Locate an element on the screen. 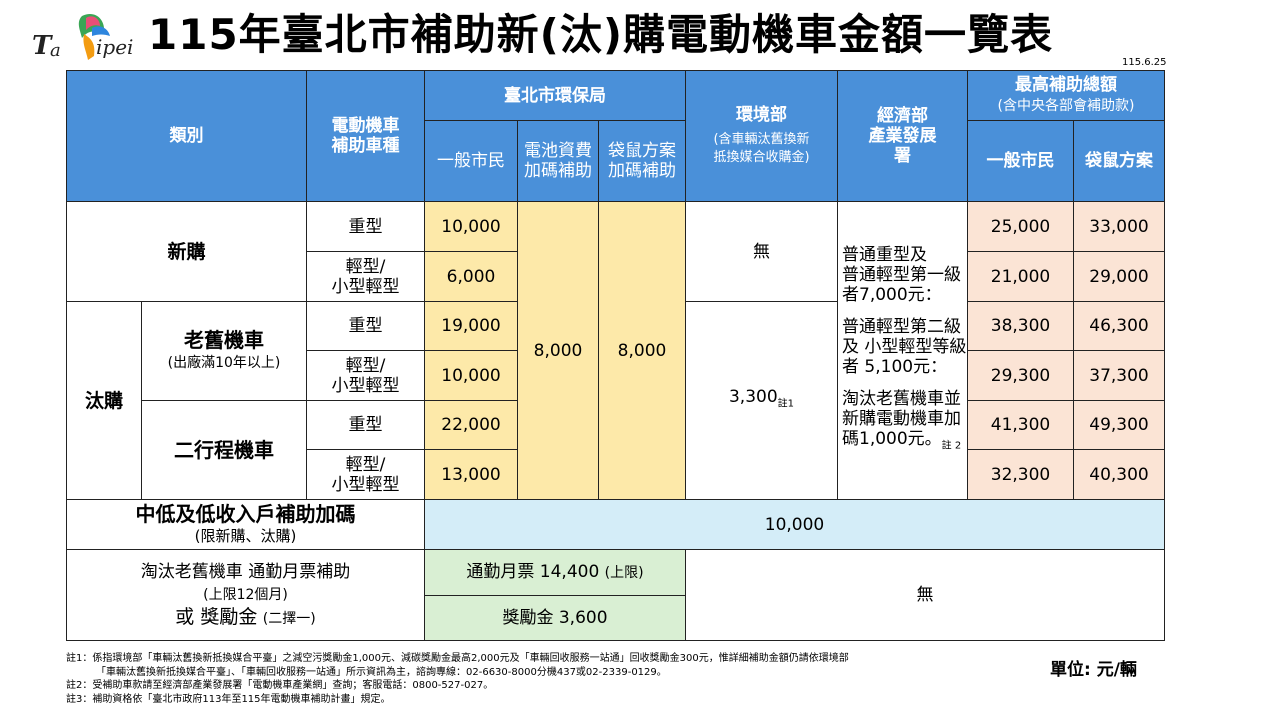 The width and height of the screenshot is (1280, 720). revision-date: 115.6.25 is located at coordinates (1144, 62).